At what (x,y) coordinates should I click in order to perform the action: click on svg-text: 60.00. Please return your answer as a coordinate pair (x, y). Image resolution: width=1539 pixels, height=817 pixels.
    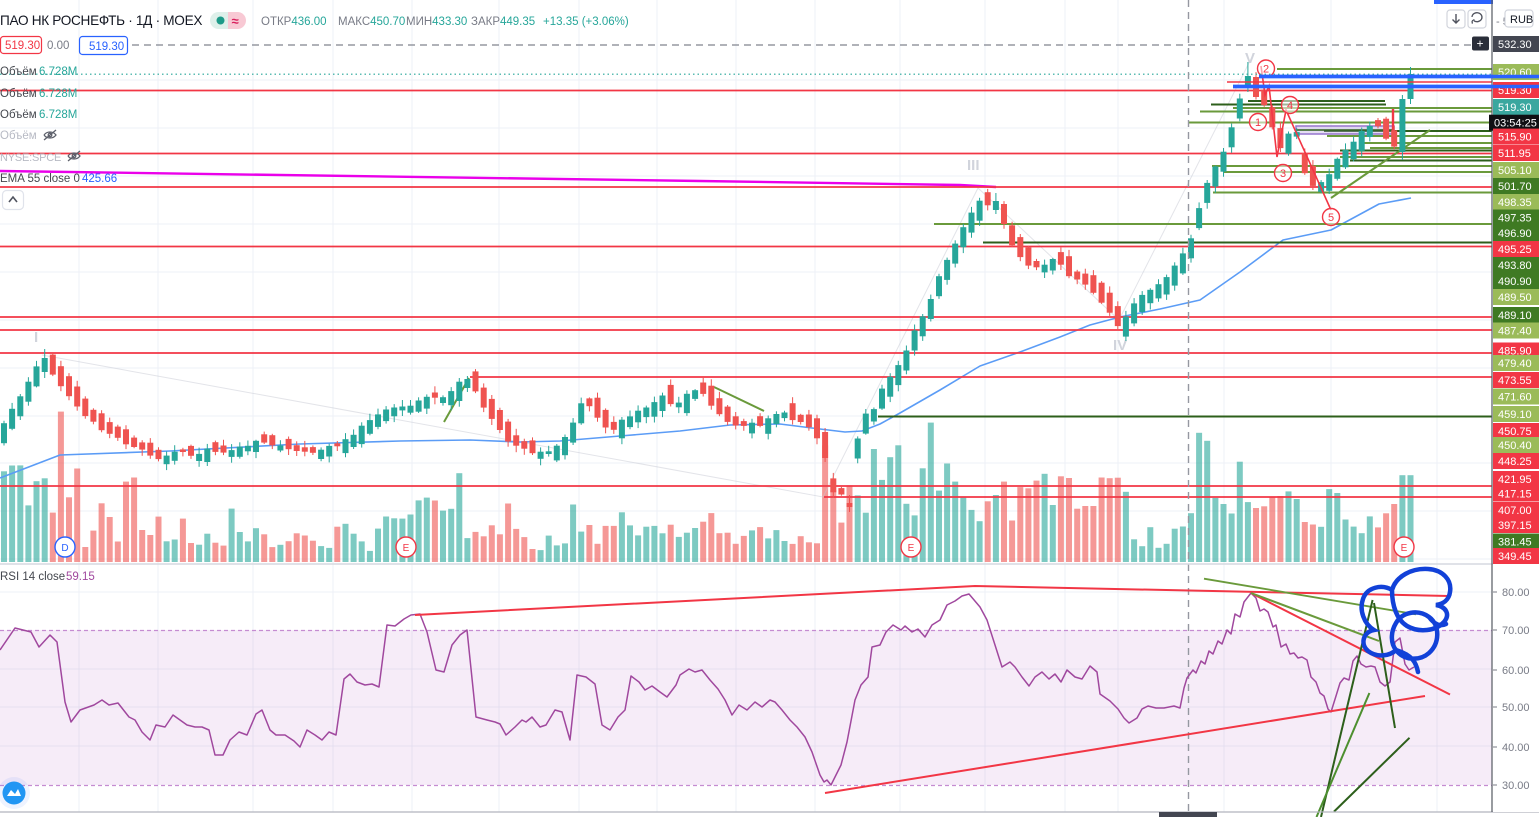
    Looking at the image, I should click on (1516, 671).